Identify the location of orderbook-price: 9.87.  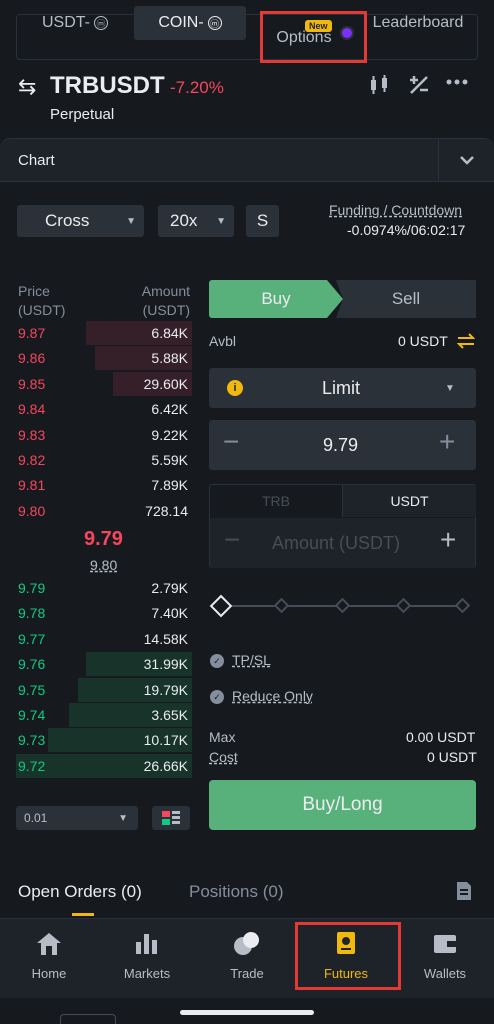
(32, 333).